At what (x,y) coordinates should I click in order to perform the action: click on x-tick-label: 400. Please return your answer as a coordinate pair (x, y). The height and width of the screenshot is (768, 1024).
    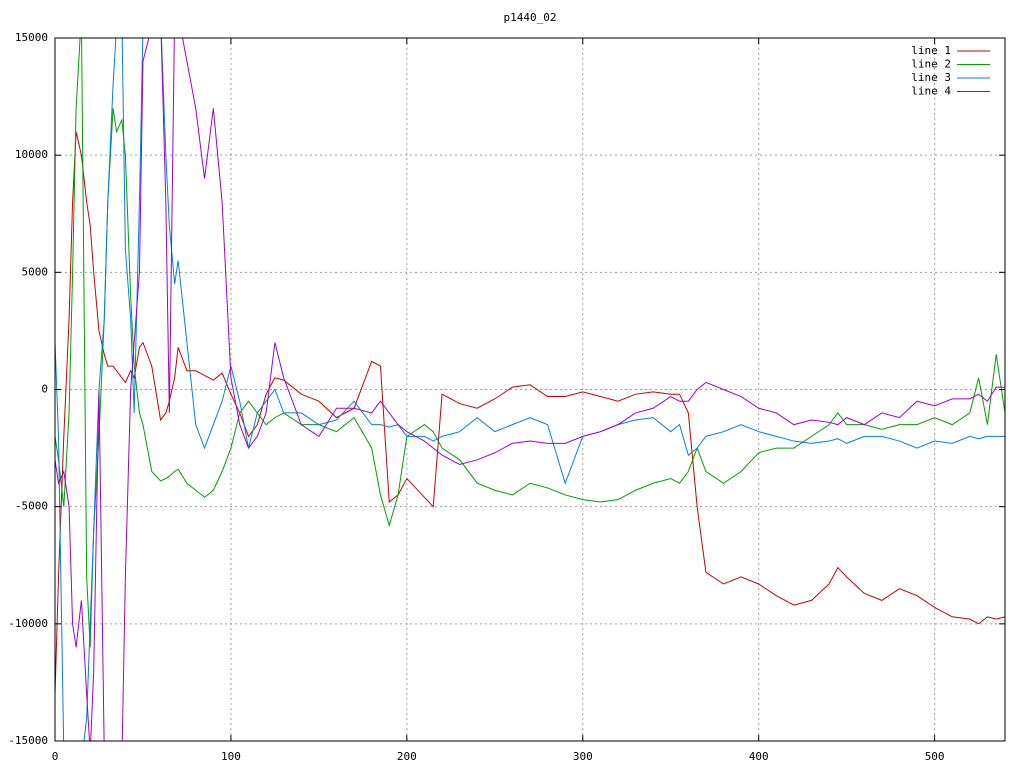
    Looking at the image, I should click on (759, 756).